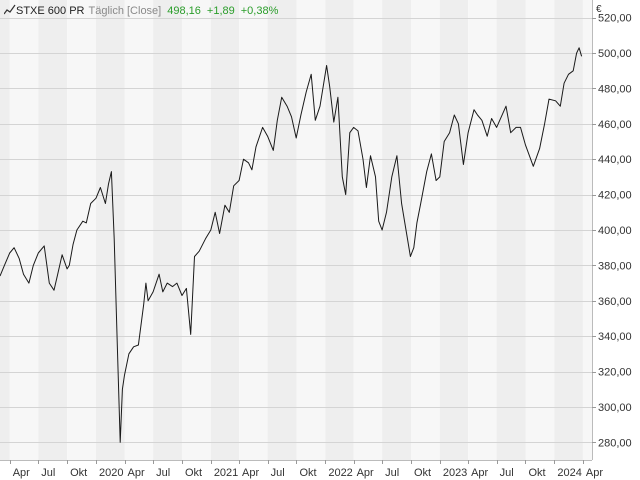 This screenshot has height=480, width=640. Describe the element at coordinates (615, 266) in the screenshot. I see `y-tick-label: 380,00` at that location.